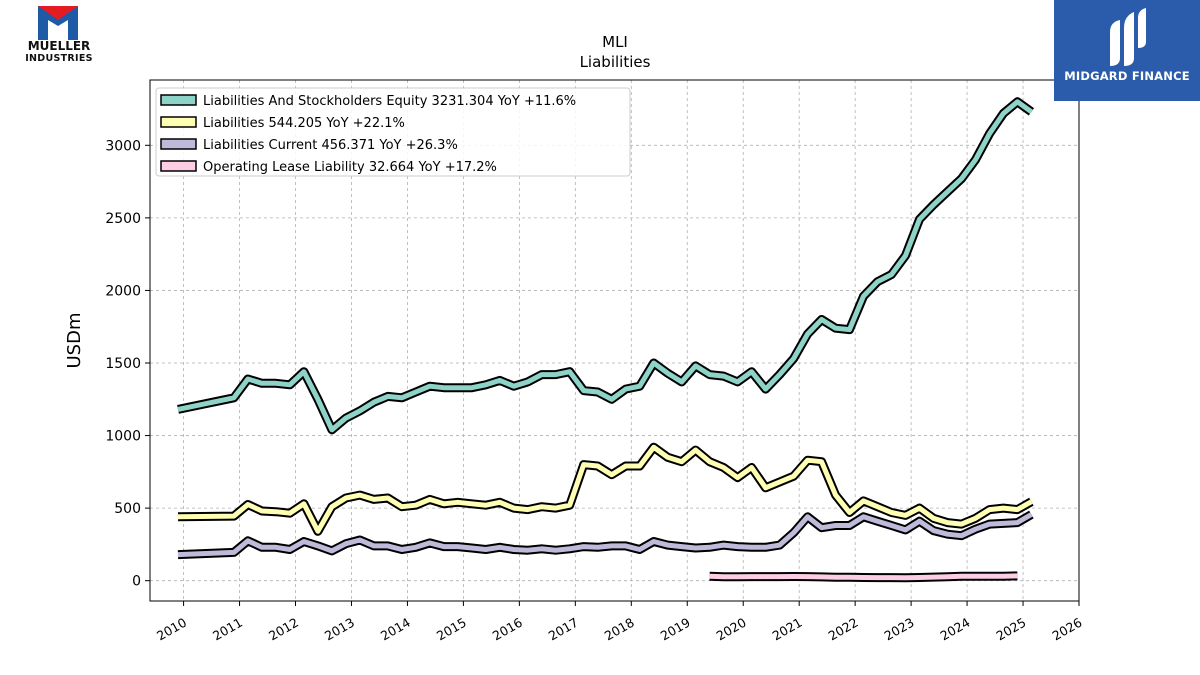 Image resolution: width=1200 pixels, height=675 pixels. I want to click on mueller-logo-line1: MUELLER, so click(59, 46).